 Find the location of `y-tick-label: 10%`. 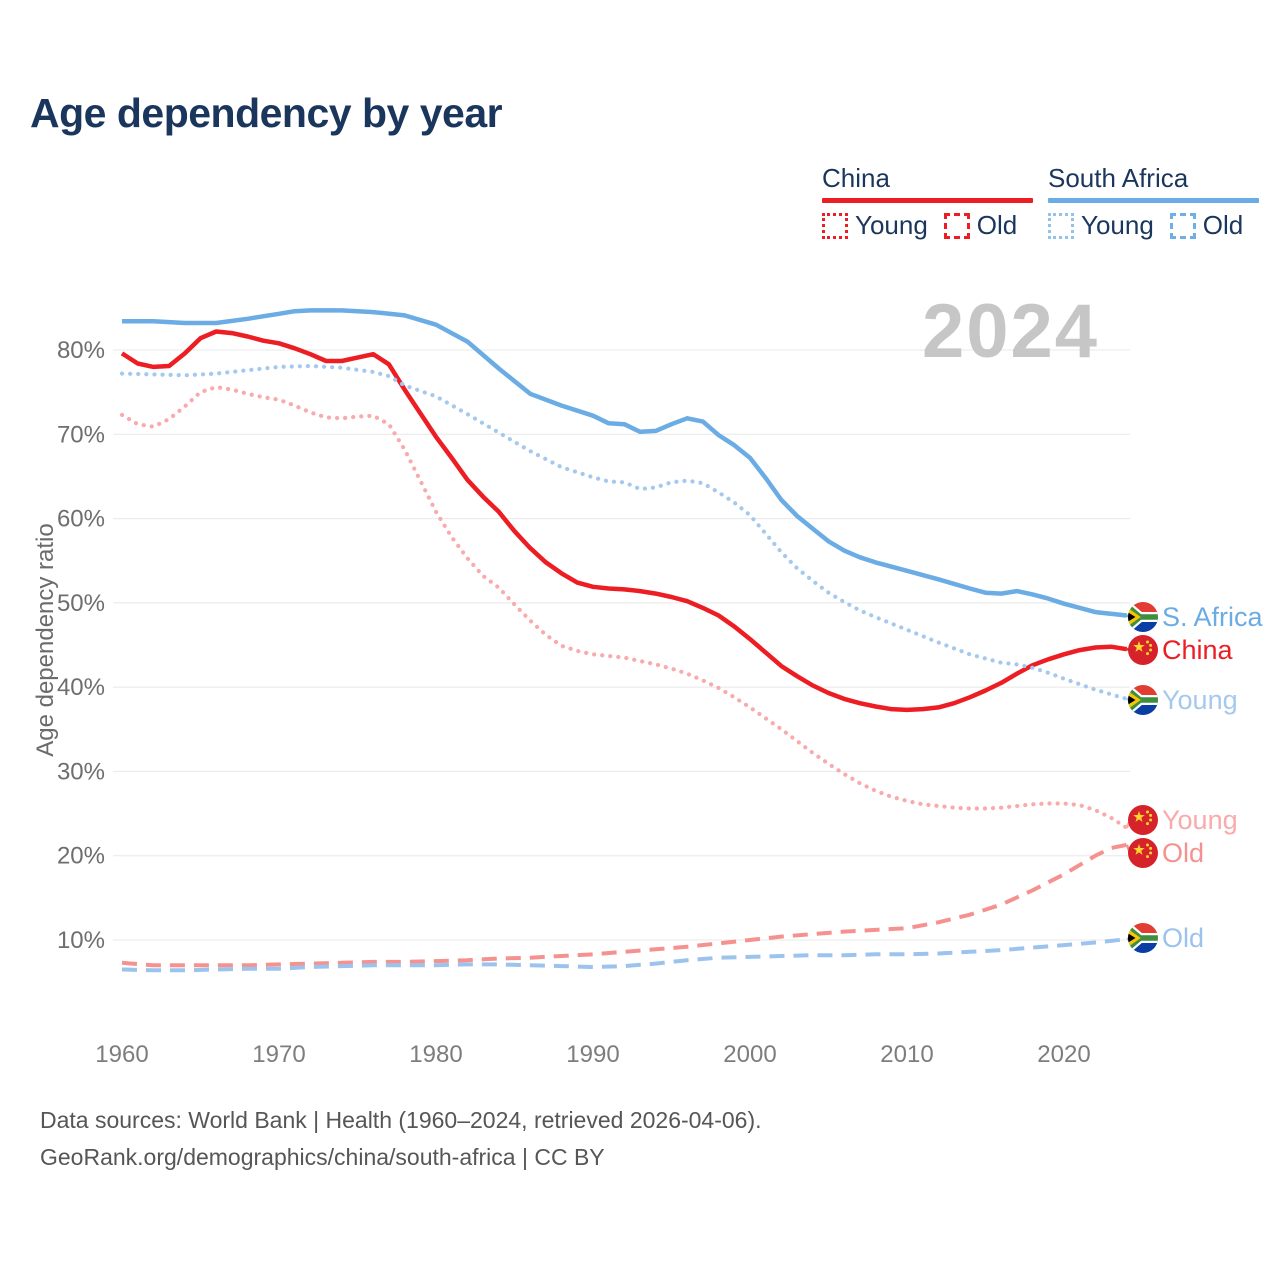

y-tick-label: 10% is located at coordinates (81, 940).